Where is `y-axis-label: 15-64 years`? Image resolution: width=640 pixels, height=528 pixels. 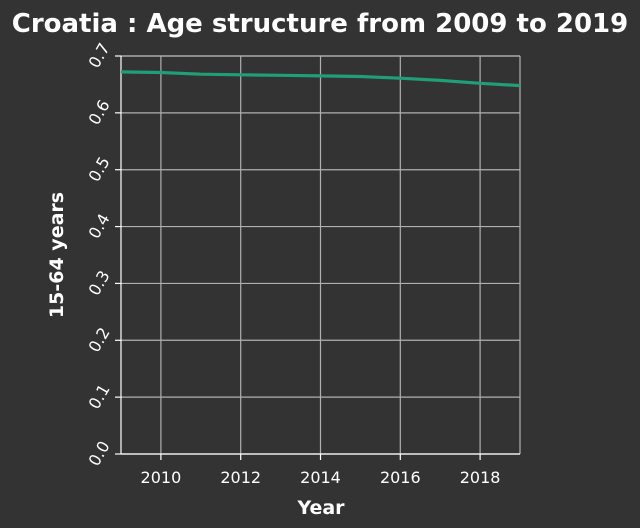 y-axis-label: 15-64 years is located at coordinates (57, 255).